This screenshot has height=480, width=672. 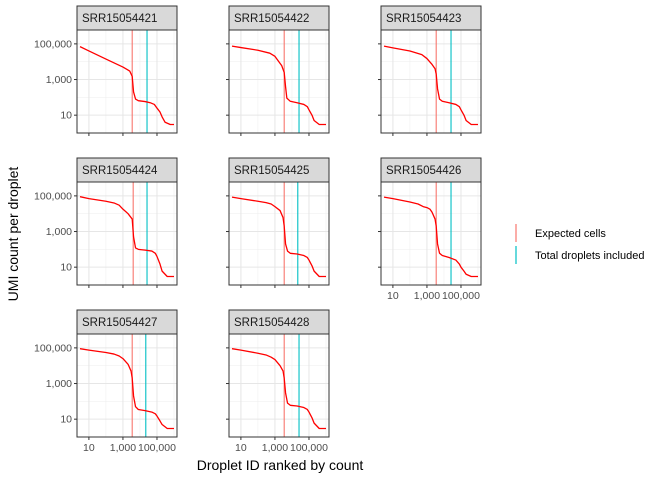 I want to click on facet-panel-SRR15054425: SRR15054425, so click(x=278, y=222).